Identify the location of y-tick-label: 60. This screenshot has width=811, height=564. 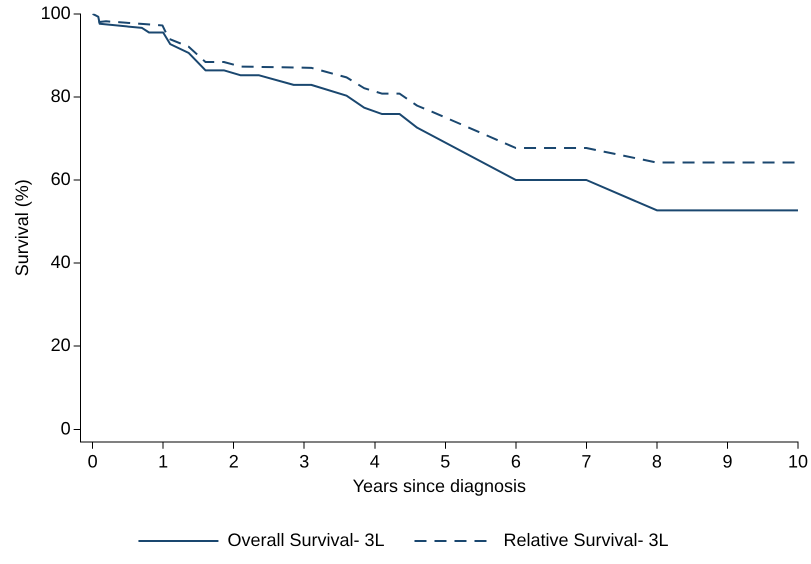
(60, 178).